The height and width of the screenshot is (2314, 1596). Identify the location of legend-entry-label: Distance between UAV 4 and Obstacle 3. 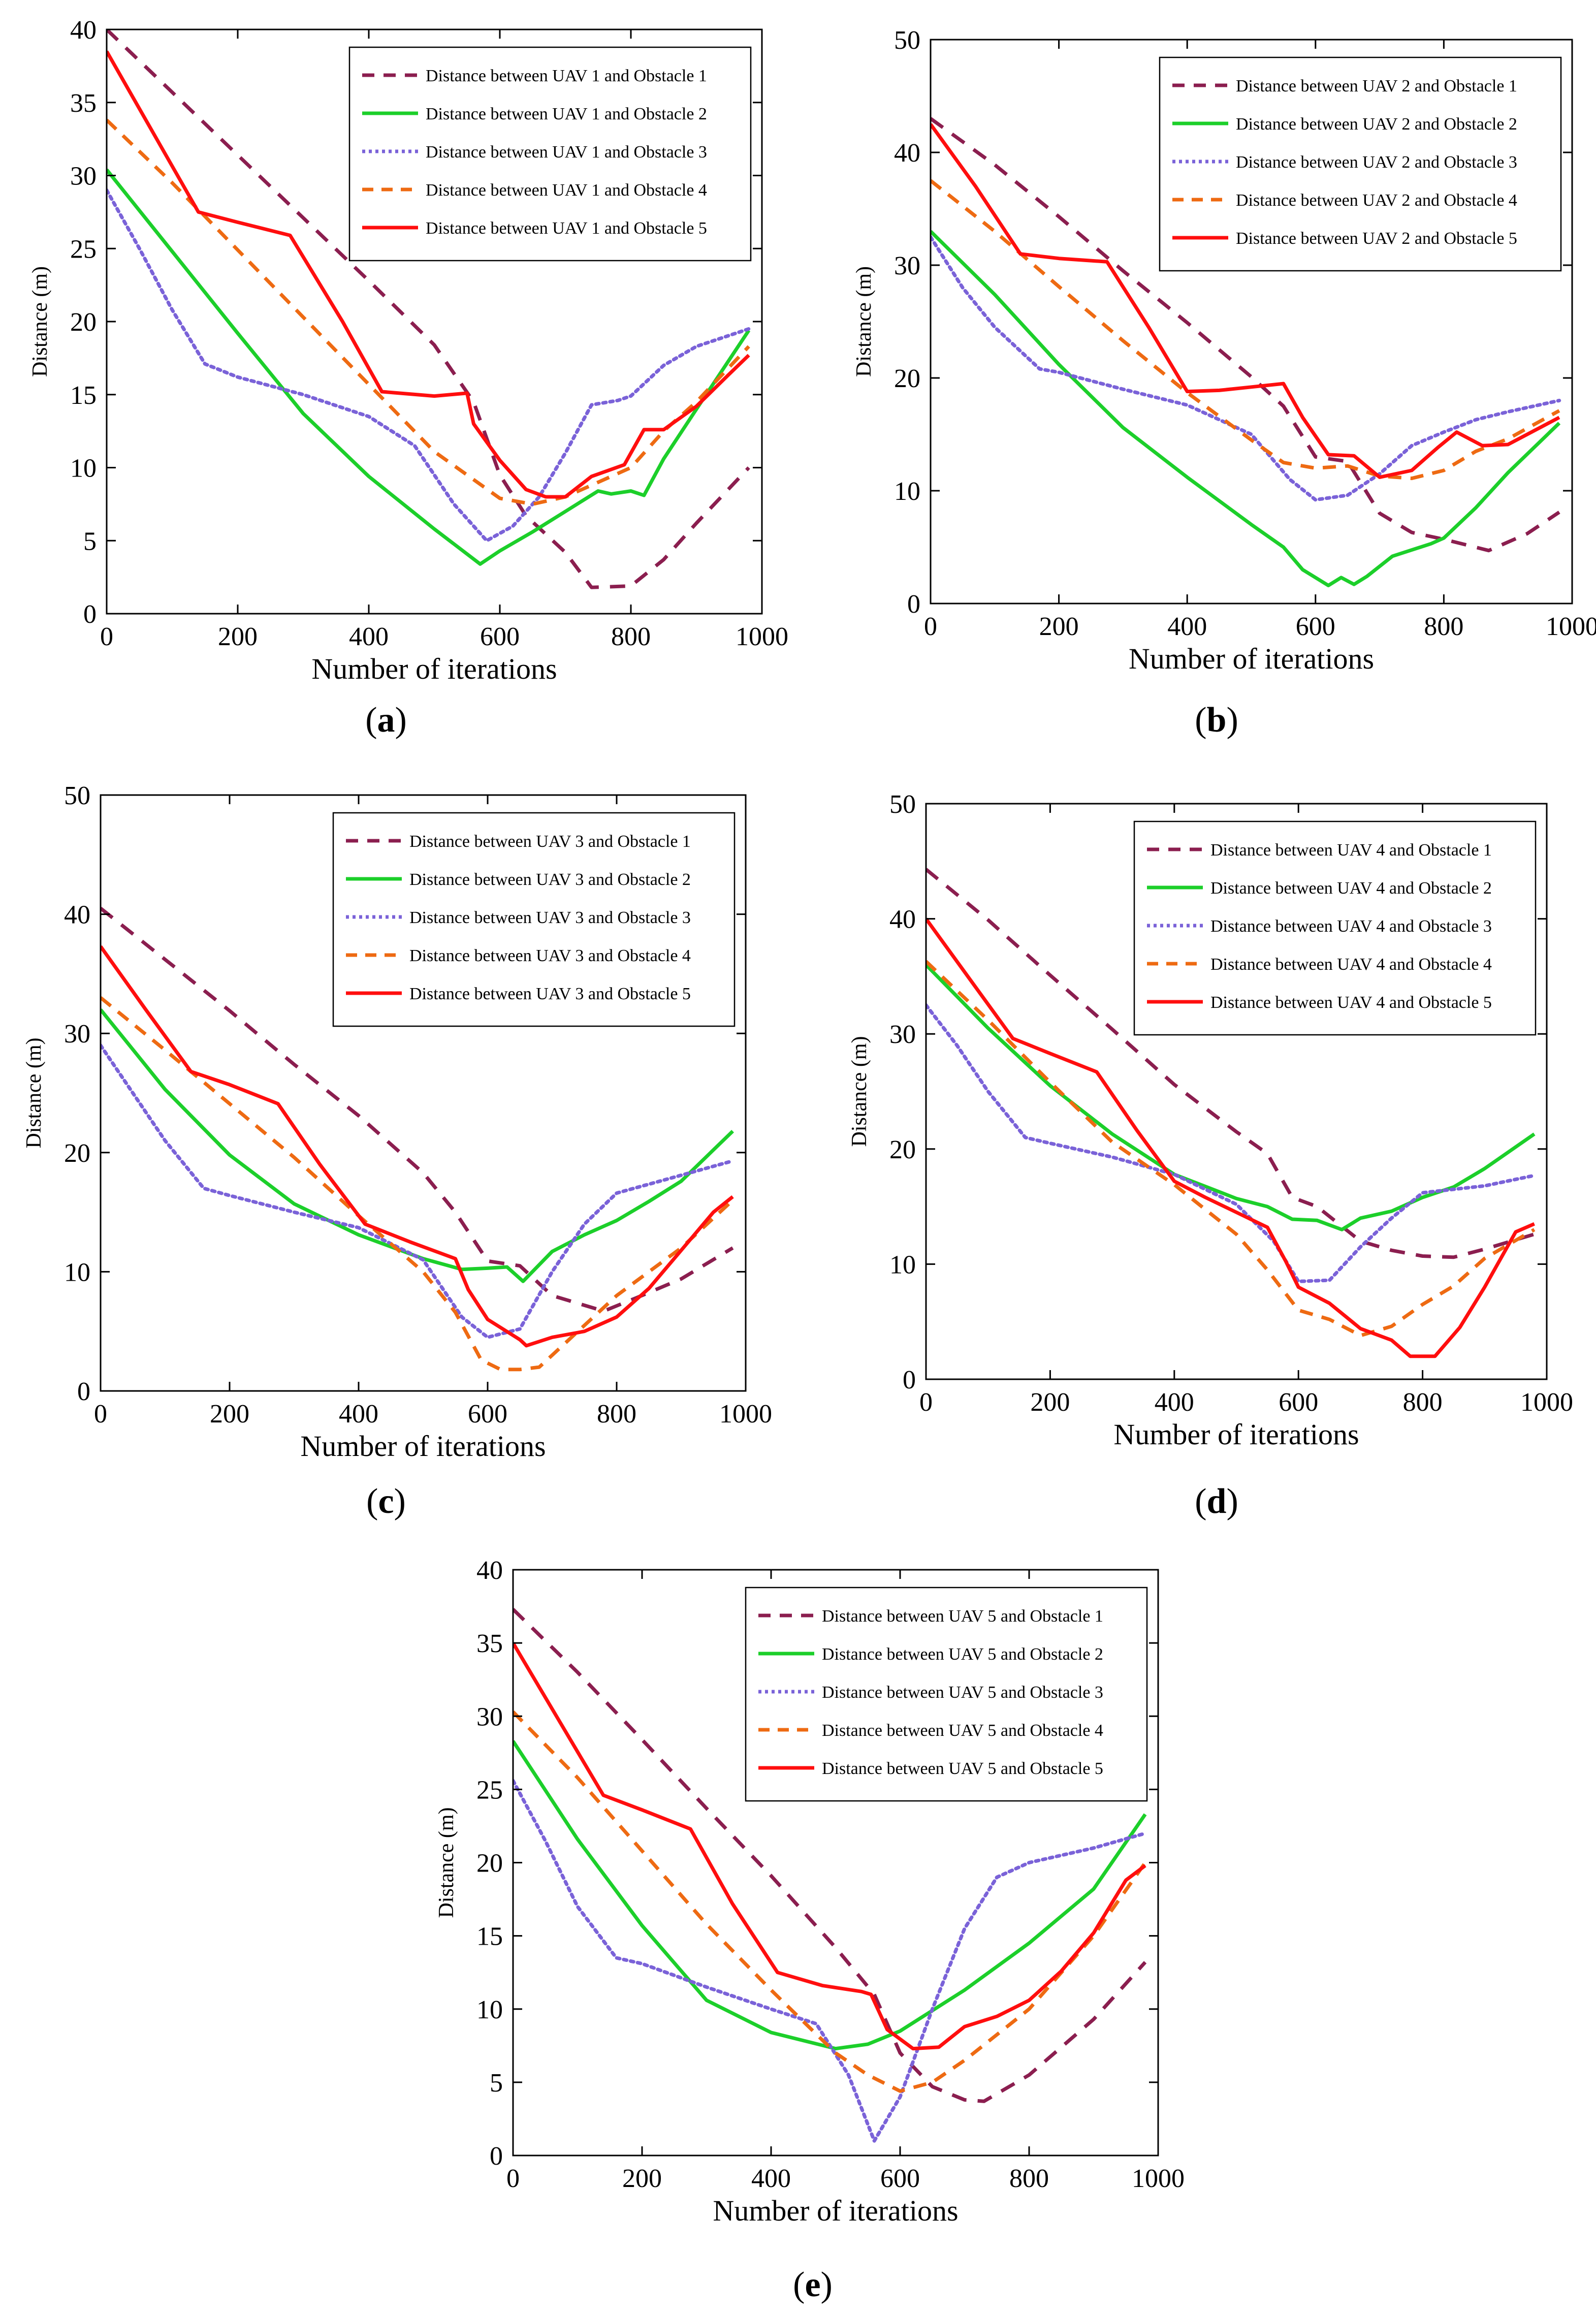
(1351, 926).